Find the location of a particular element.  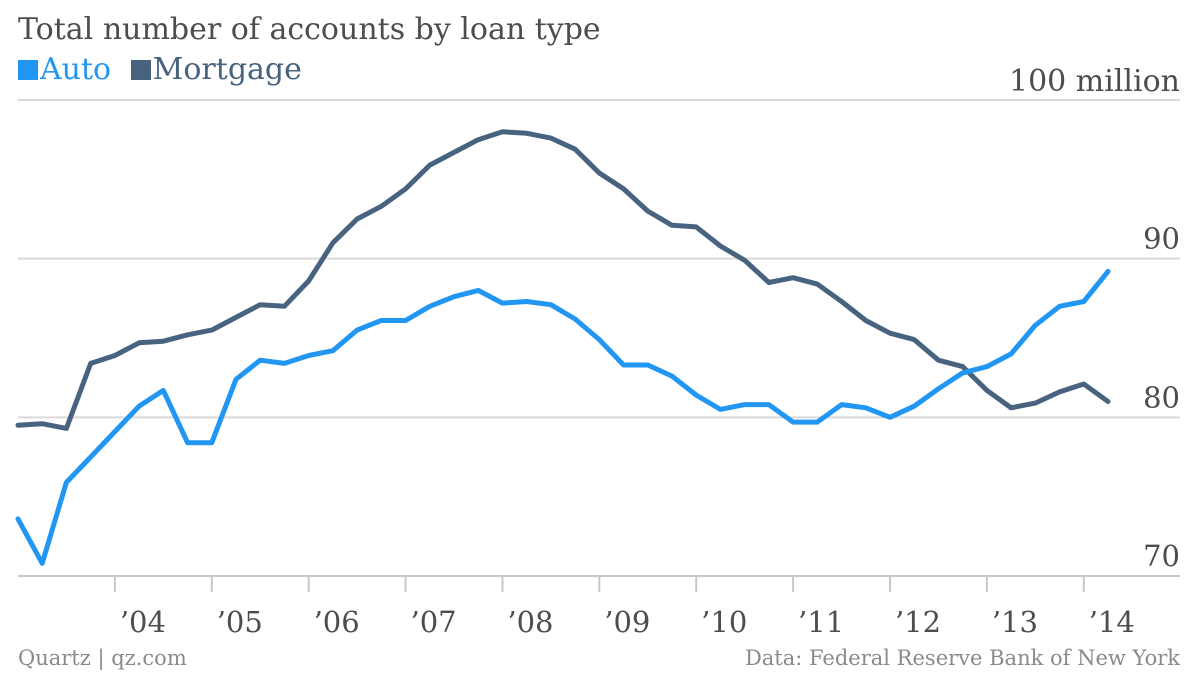

y-tick-label-80: 80 is located at coordinates (1161, 397).